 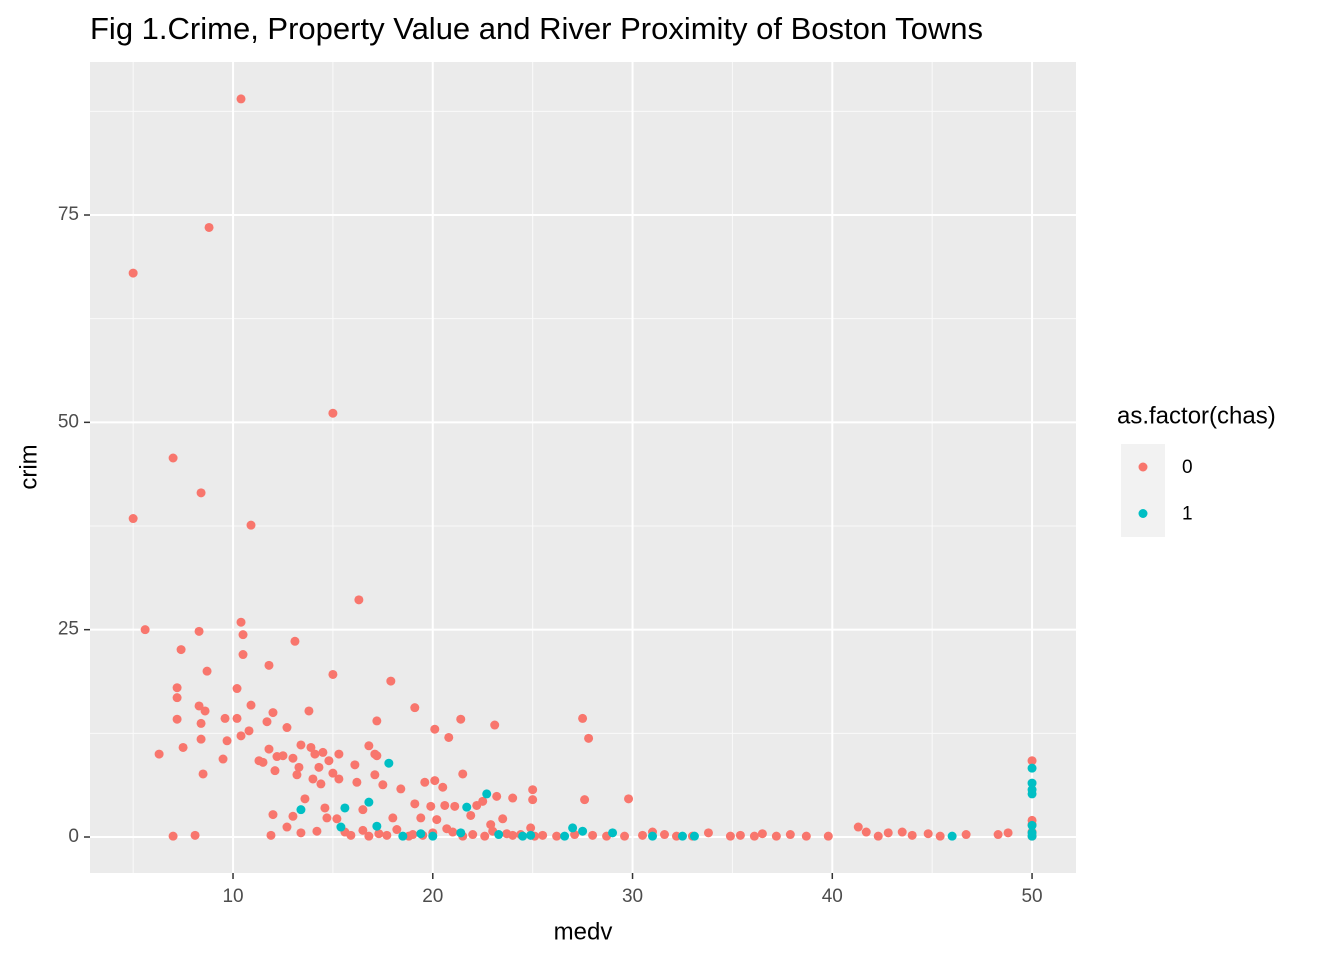 I want to click on legend: 01, so click(x=1157, y=490).